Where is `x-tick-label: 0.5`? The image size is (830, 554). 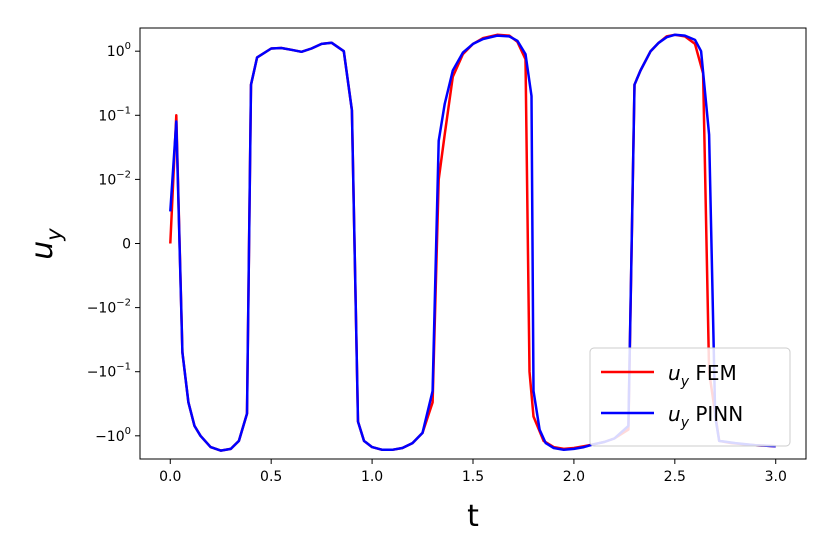
x-tick-label: 0.5 is located at coordinates (271, 477).